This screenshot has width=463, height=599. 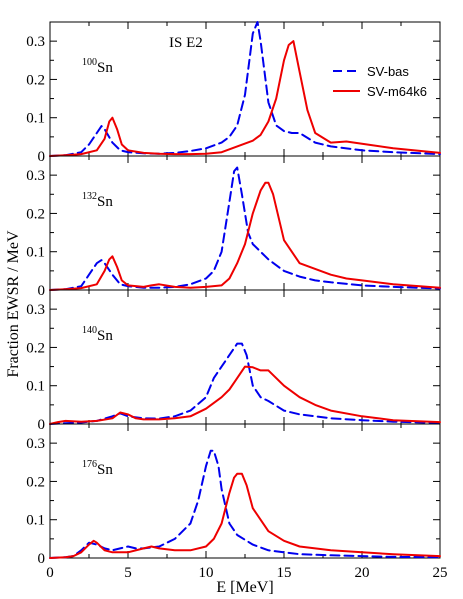 I want to click on series-line-sv-bas, so click(x=245, y=383).